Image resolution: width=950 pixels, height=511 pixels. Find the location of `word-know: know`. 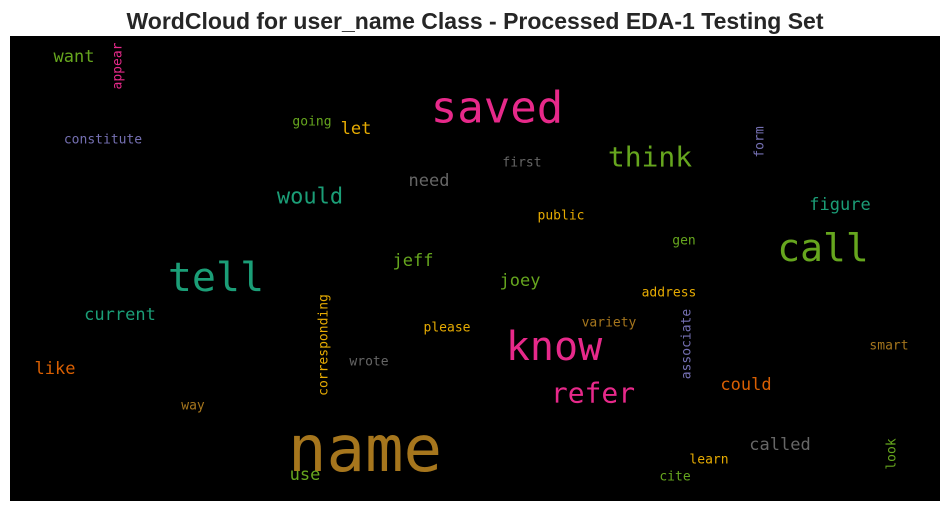

word-know: know is located at coordinates (554, 347).